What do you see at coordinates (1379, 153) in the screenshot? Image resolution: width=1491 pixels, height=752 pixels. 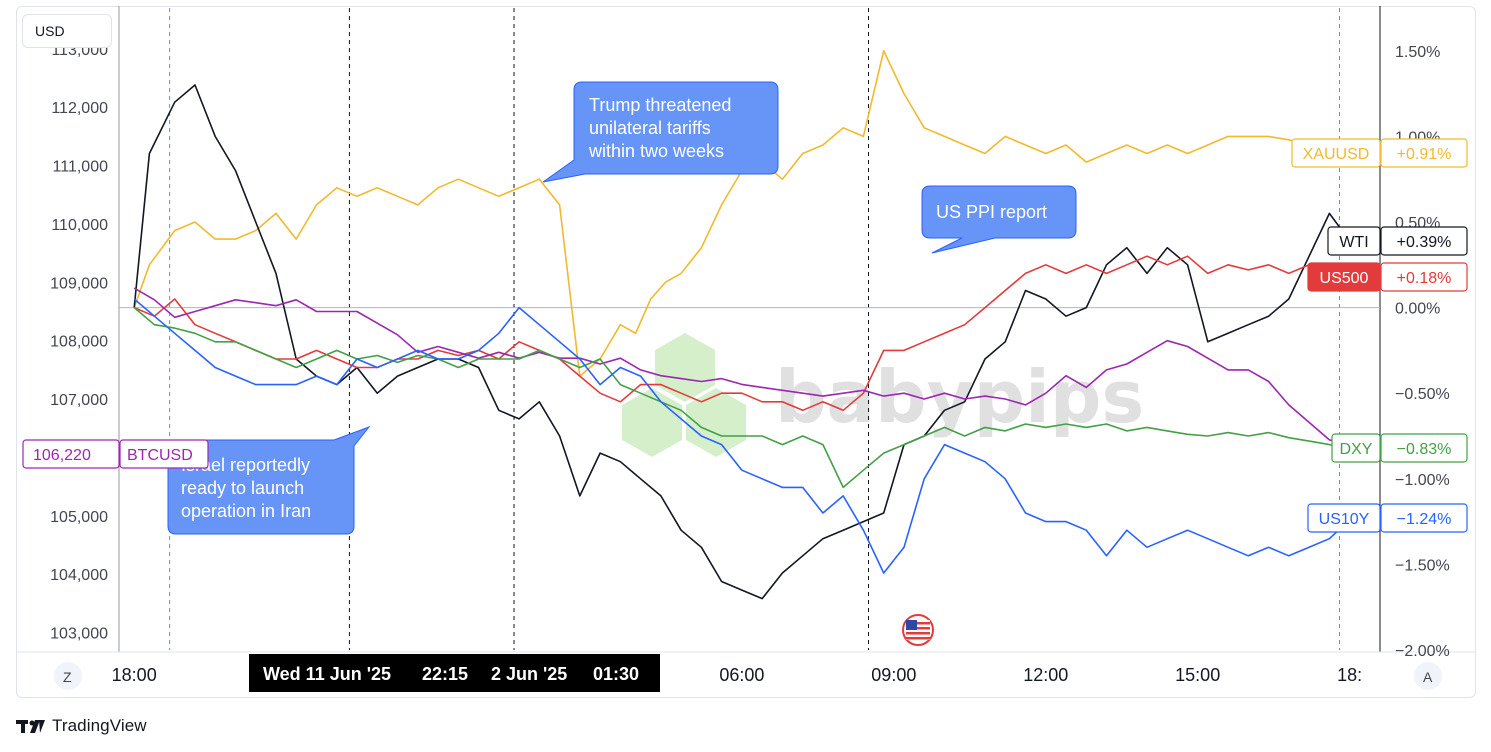 I see `label-xauusd: XAUUSD +0.91%` at bounding box center [1379, 153].